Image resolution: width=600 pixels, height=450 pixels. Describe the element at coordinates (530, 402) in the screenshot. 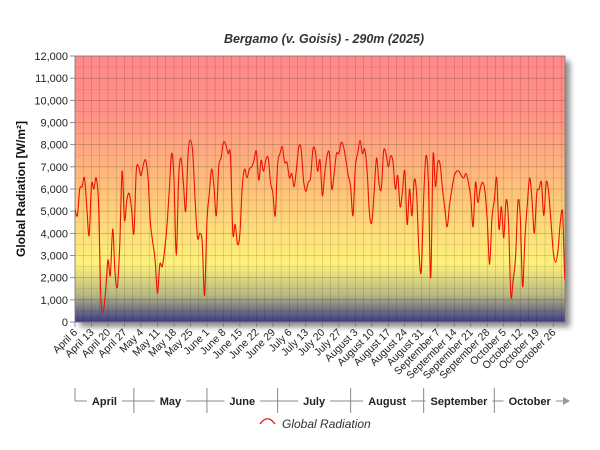

I see `month-label: October` at that location.